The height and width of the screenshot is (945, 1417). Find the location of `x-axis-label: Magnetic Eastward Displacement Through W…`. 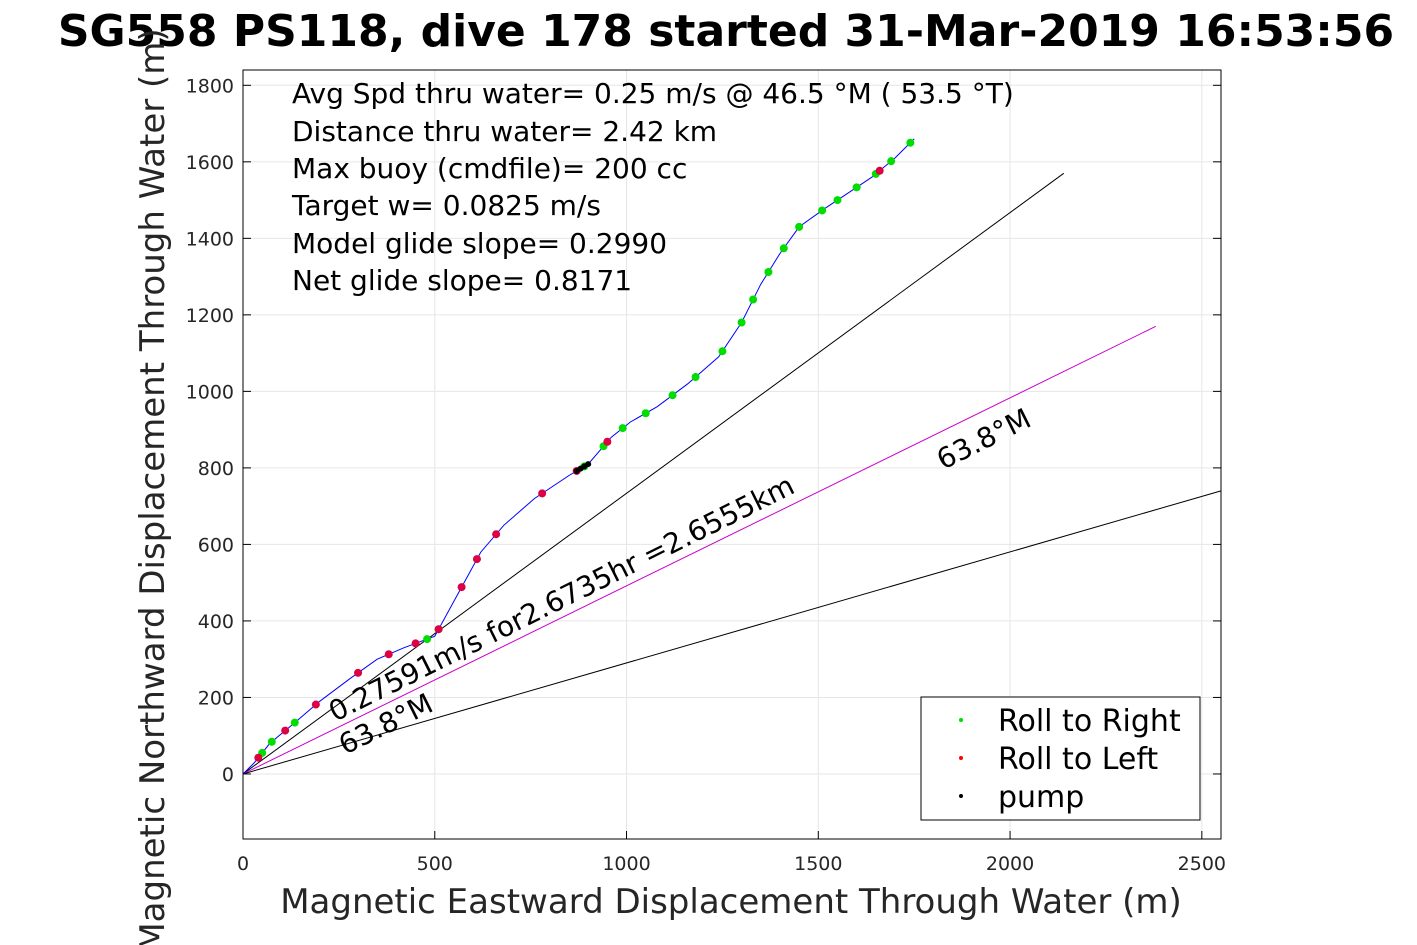

x-axis-label: Magnetic Eastward Displacement Through W… is located at coordinates (731, 902).